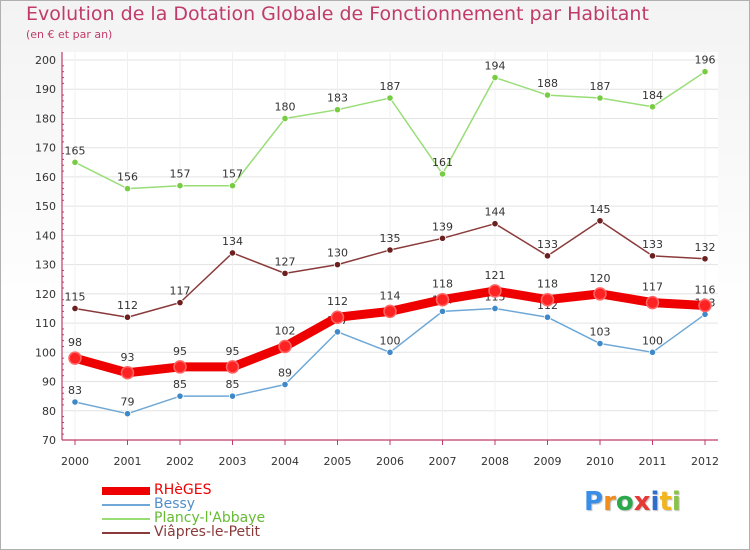  I want to click on data-label: 180, so click(285, 106).